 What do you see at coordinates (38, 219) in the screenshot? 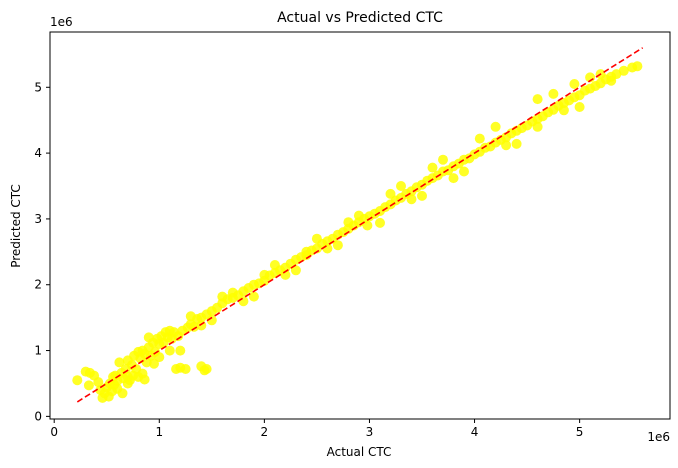
I see `y-tick-label: 3` at bounding box center [38, 219].